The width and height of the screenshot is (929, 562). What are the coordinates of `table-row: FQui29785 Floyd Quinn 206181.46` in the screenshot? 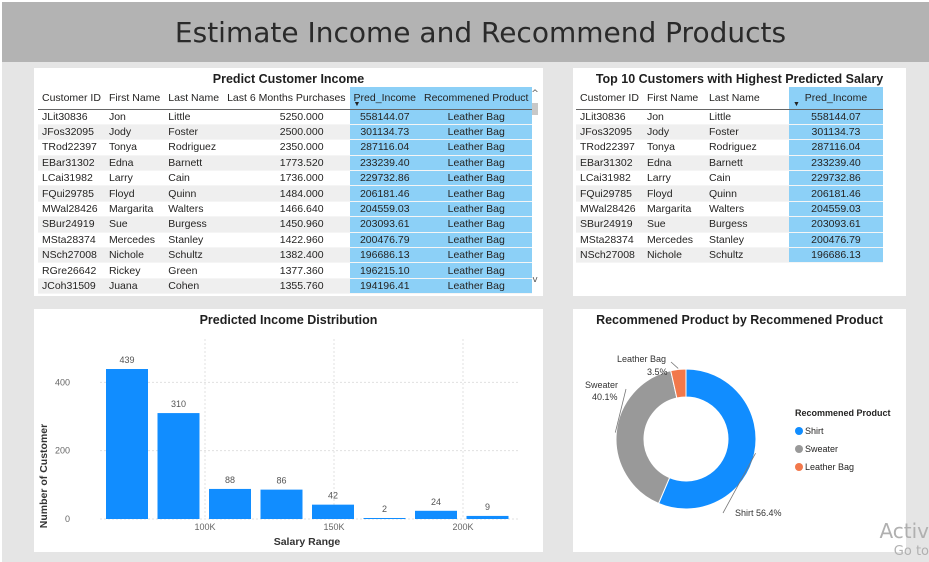 It's located at (729, 193).